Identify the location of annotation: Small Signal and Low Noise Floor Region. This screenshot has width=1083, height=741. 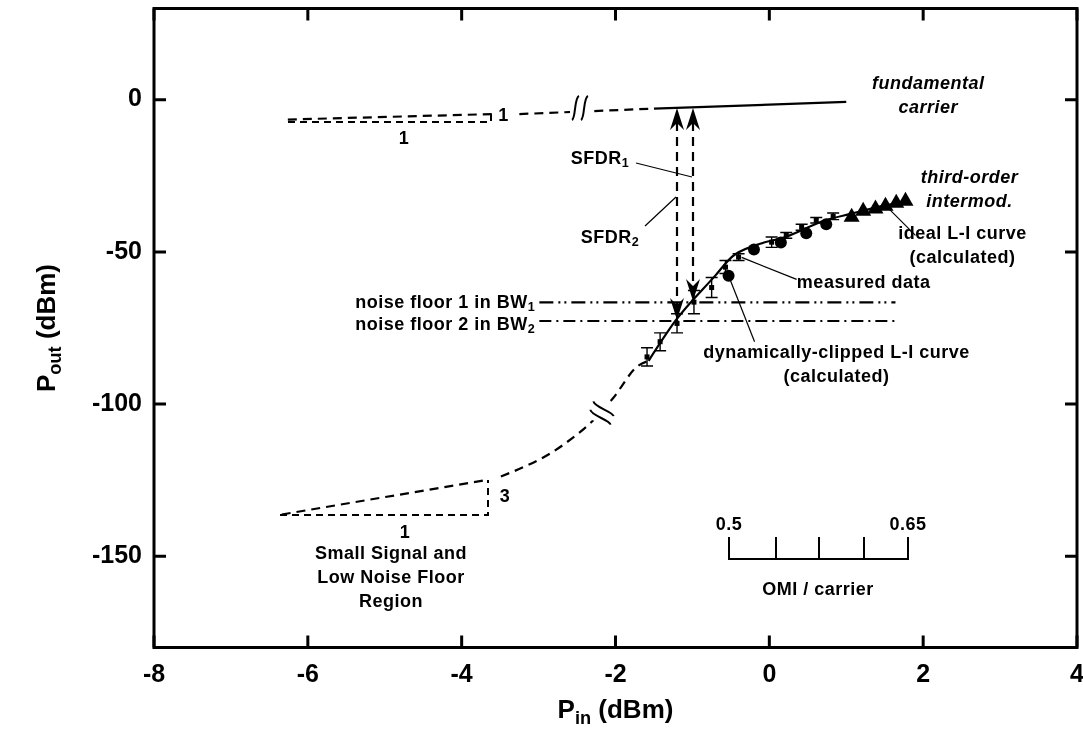
(391, 576).